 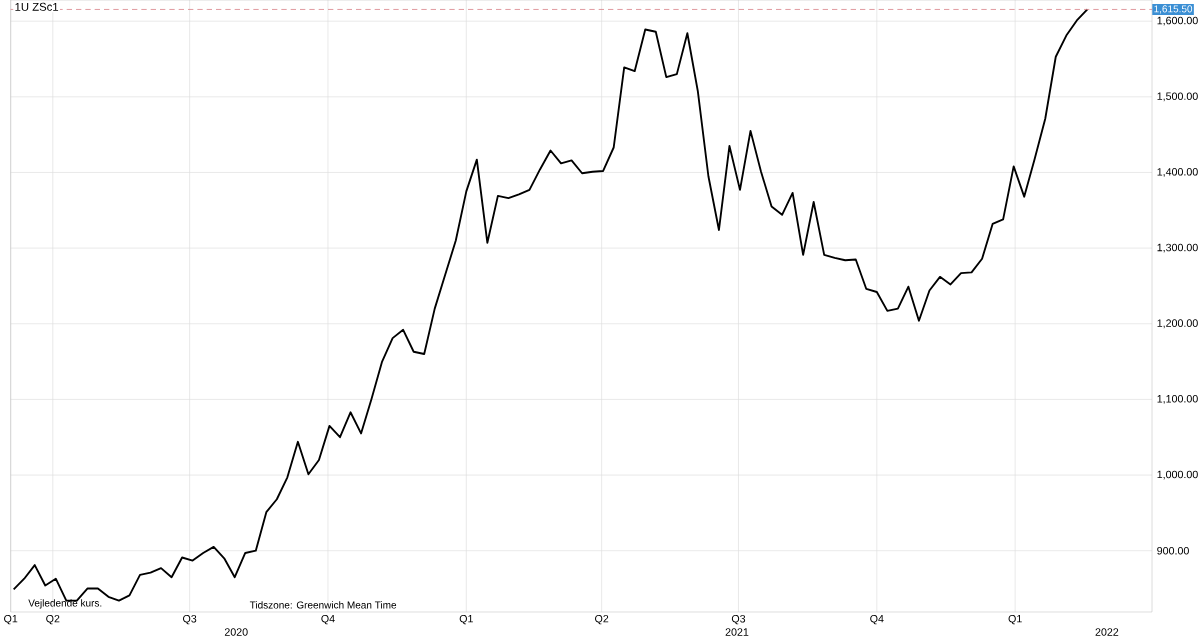 I want to click on ref-line-label: 1,615.50, so click(x=1173, y=9).